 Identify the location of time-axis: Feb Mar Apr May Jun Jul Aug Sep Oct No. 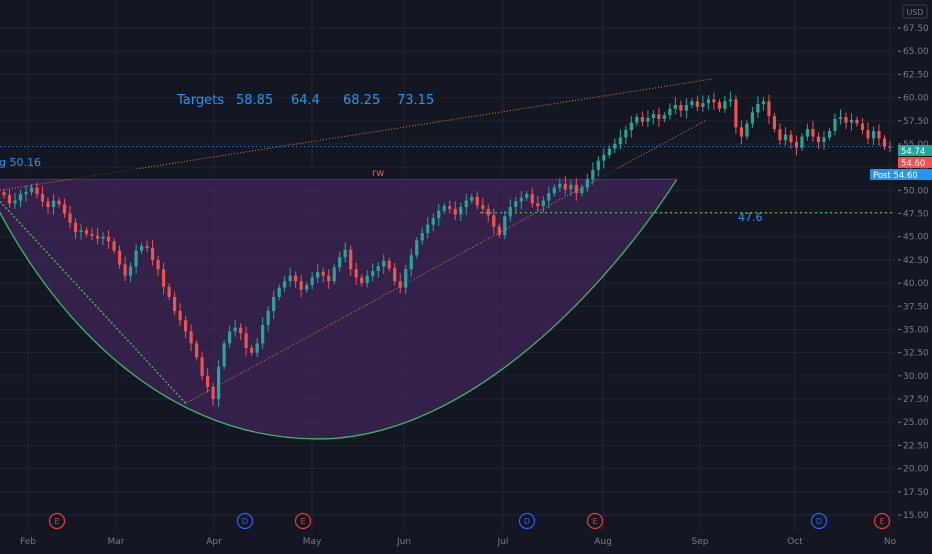
(458, 542).